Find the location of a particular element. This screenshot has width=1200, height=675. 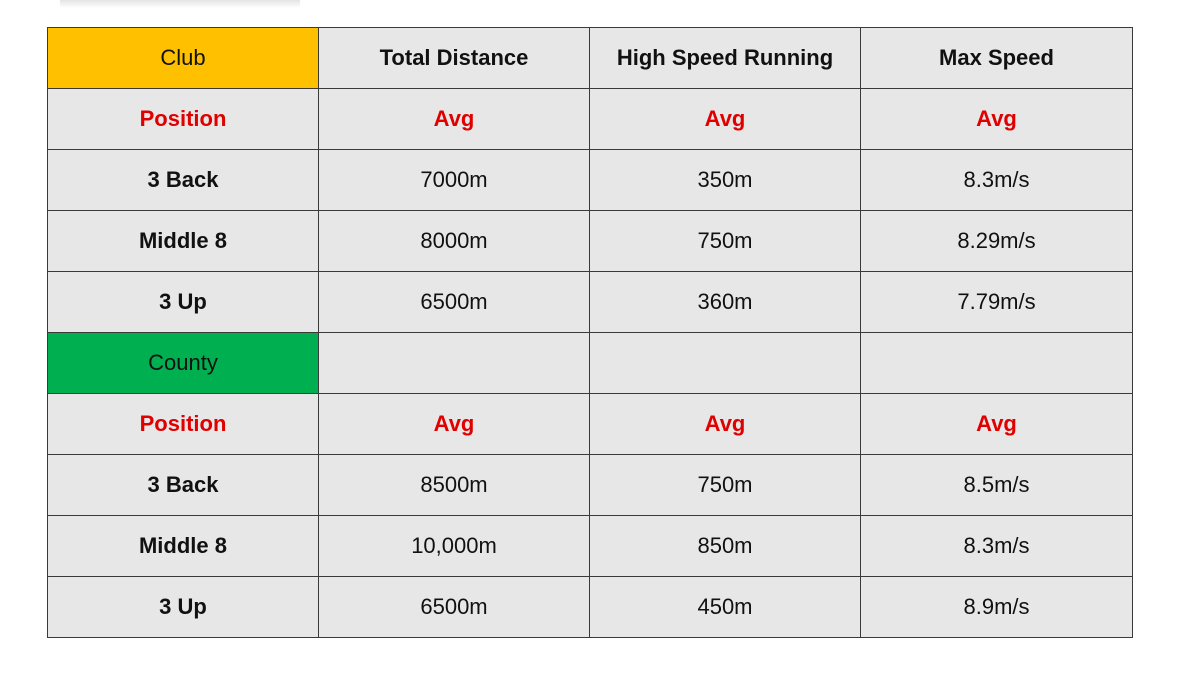

total-distance-cell: 7000m is located at coordinates (454, 180).